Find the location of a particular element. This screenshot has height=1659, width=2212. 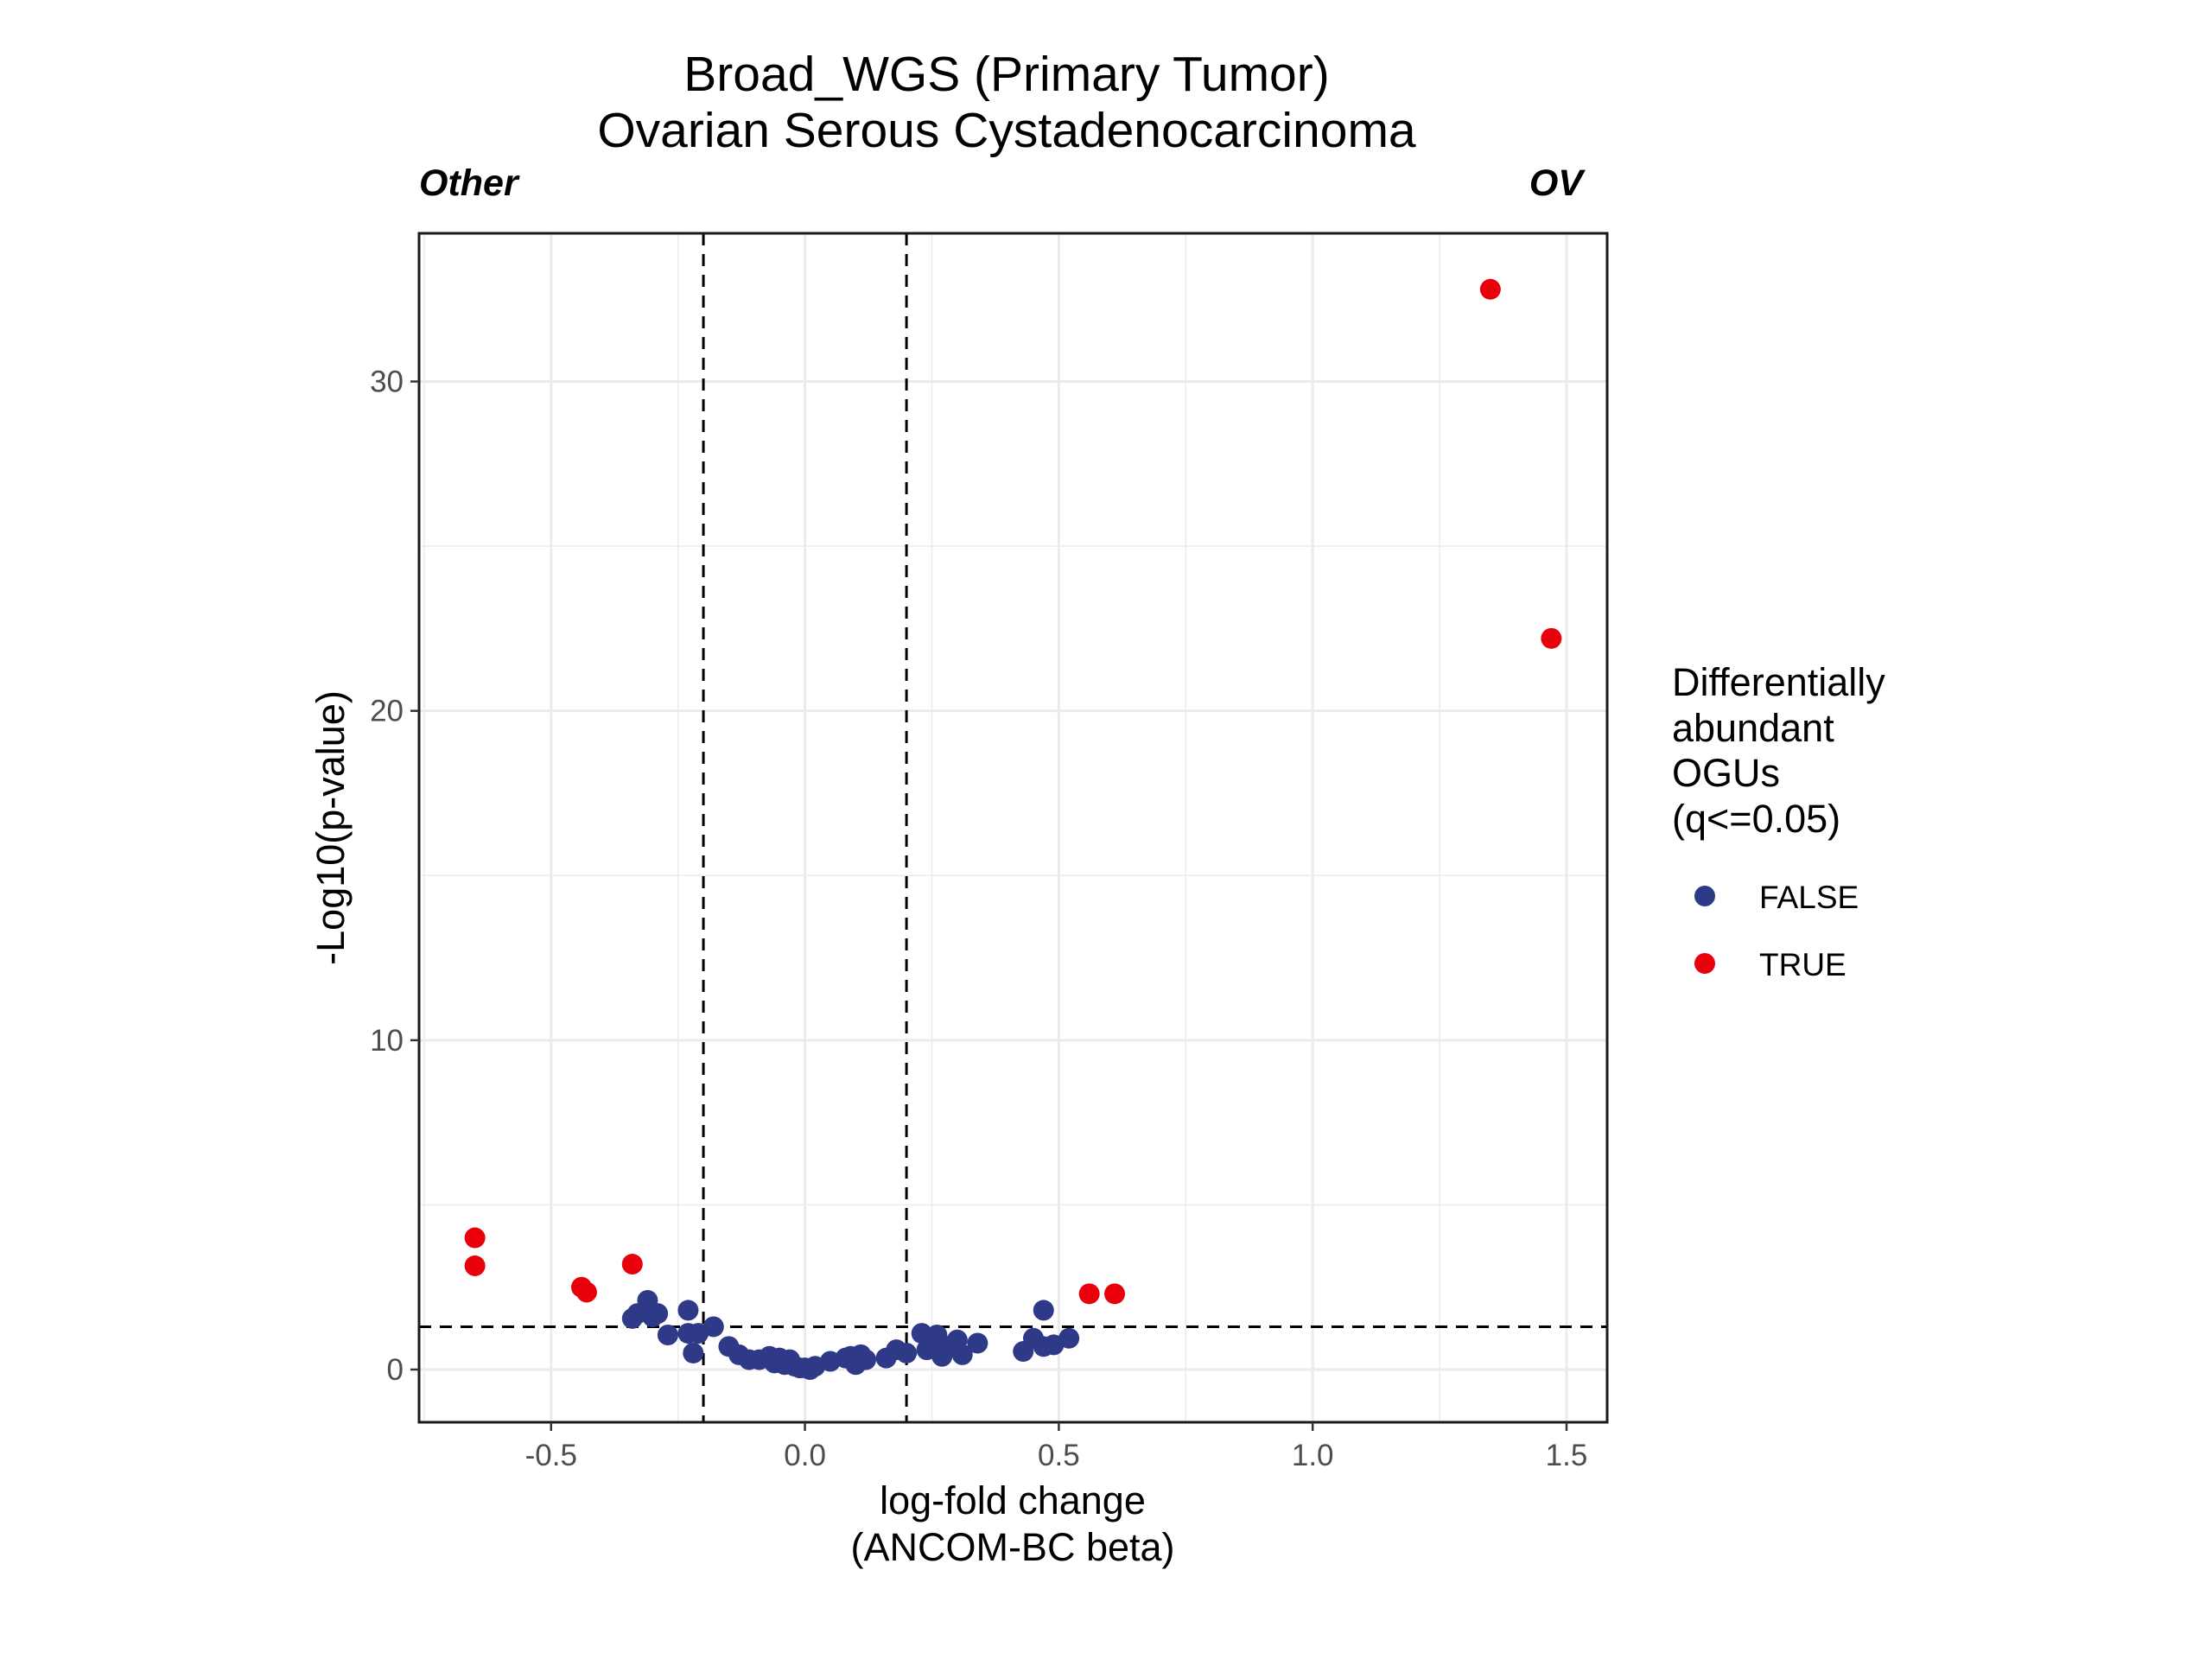

x-tick-label: 1.5 is located at coordinates (1567, 1455).